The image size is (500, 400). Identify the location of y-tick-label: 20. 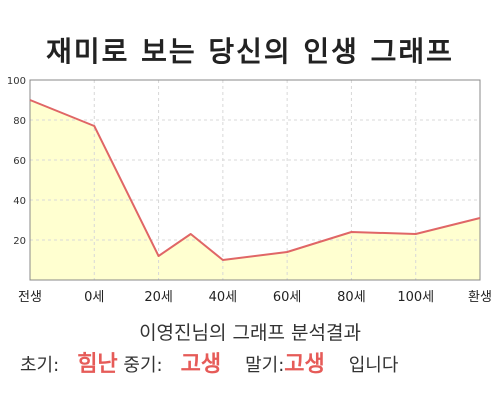
(19, 241).